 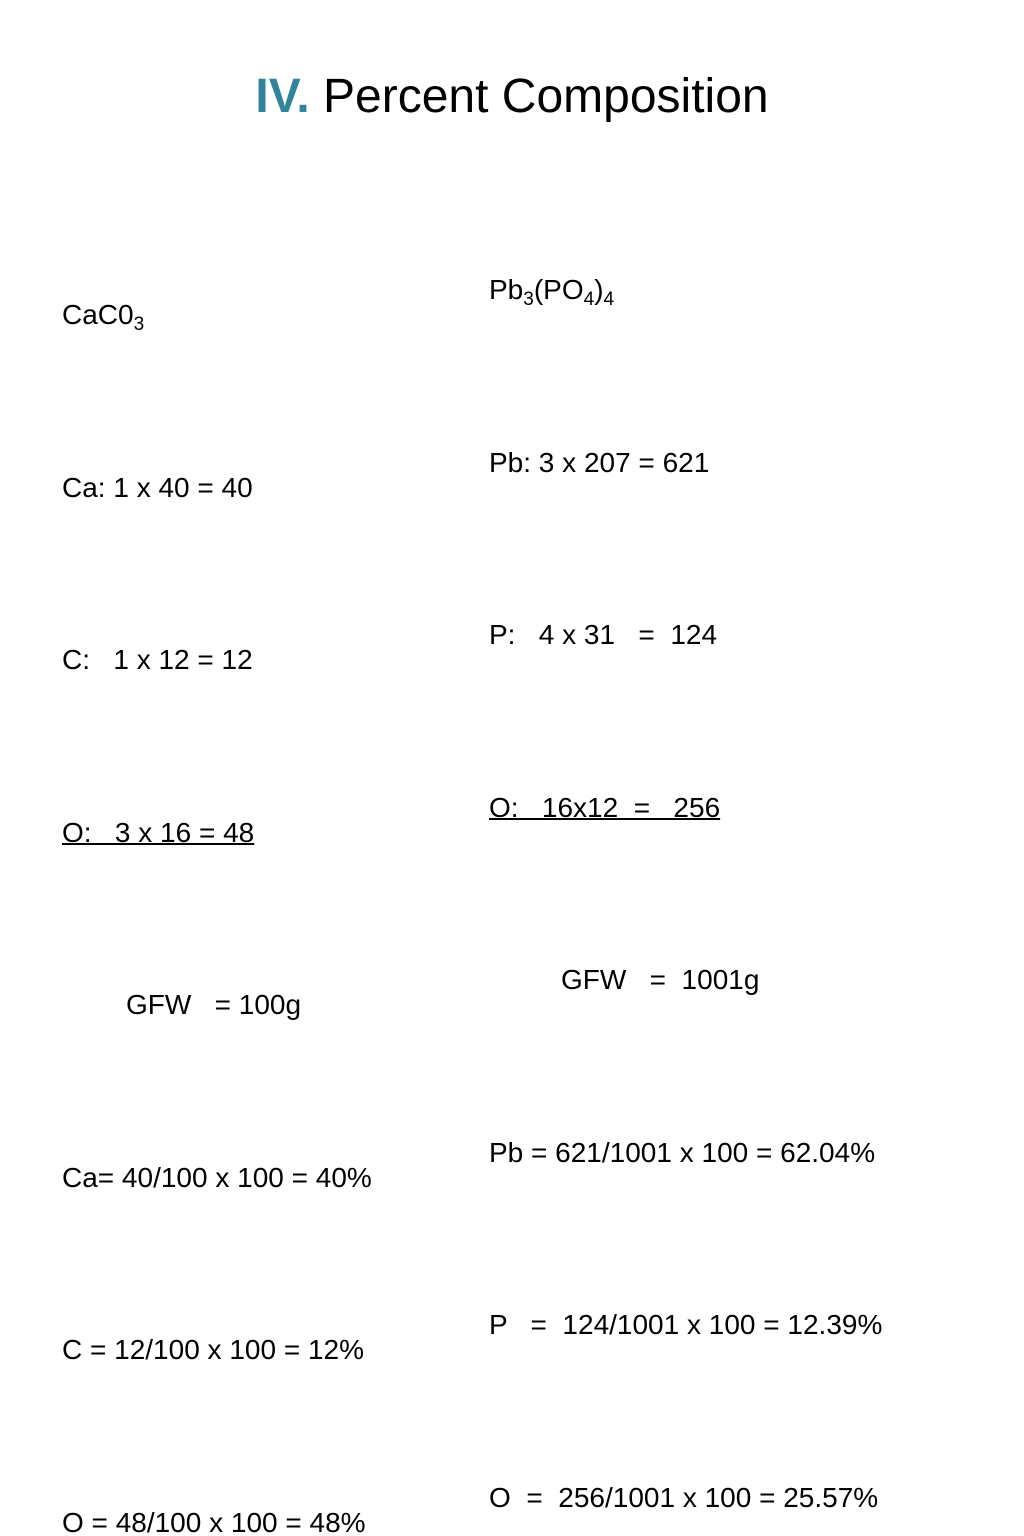 What do you see at coordinates (546, 96) in the screenshot?
I see `title-text: Percent Composition` at bounding box center [546, 96].